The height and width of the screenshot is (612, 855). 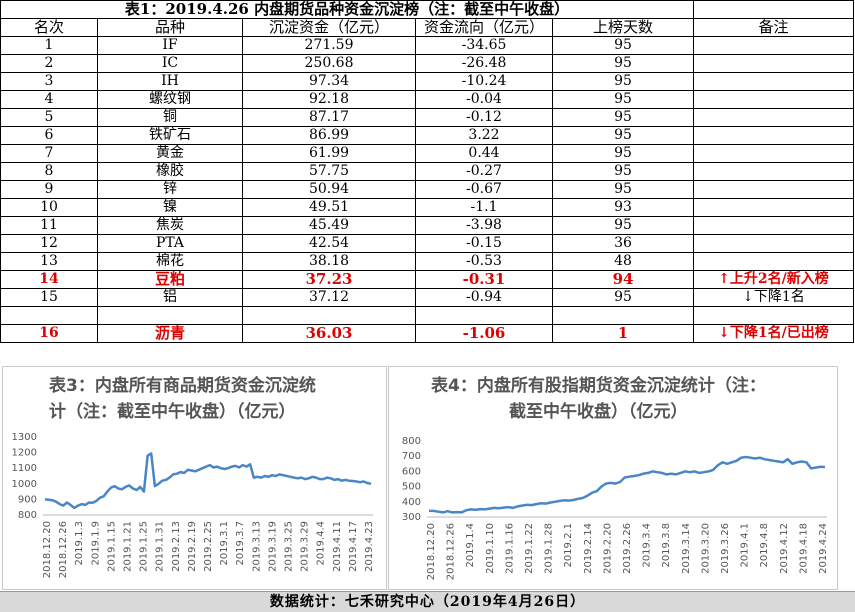 What do you see at coordinates (490, 548) in the screenshot?
I see `x-tick-label: 2019.1.10` at bounding box center [490, 548].